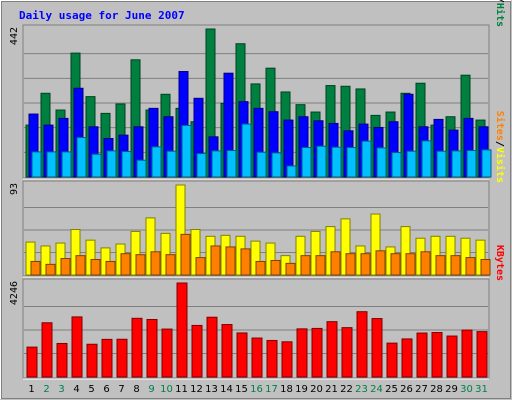 The height and width of the screenshot is (400, 512). Describe the element at coordinates (271, 389) in the screenshot. I see `x-tick-label: 17` at that location.